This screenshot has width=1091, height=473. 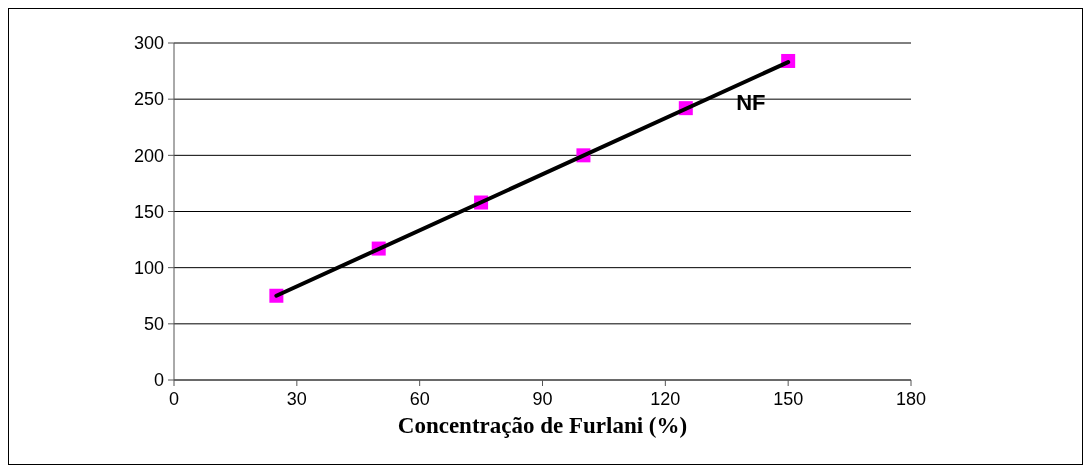 I want to click on y-tick-label: 200, so click(x=148, y=155).